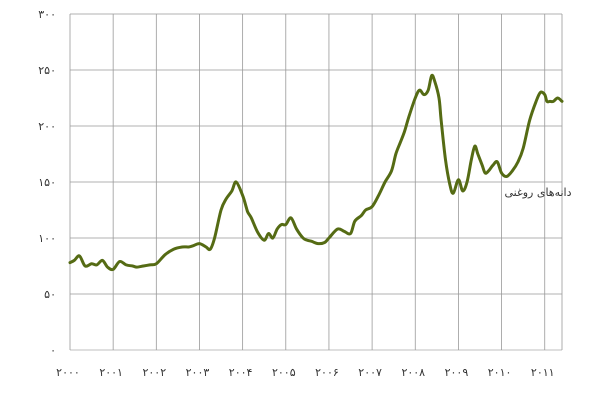 This screenshot has width=600, height=410. What do you see at coordinates (47, 70) in the screenshot?
I see `y-tick-label: ۲۵۰` at bounding box center [47, 70].